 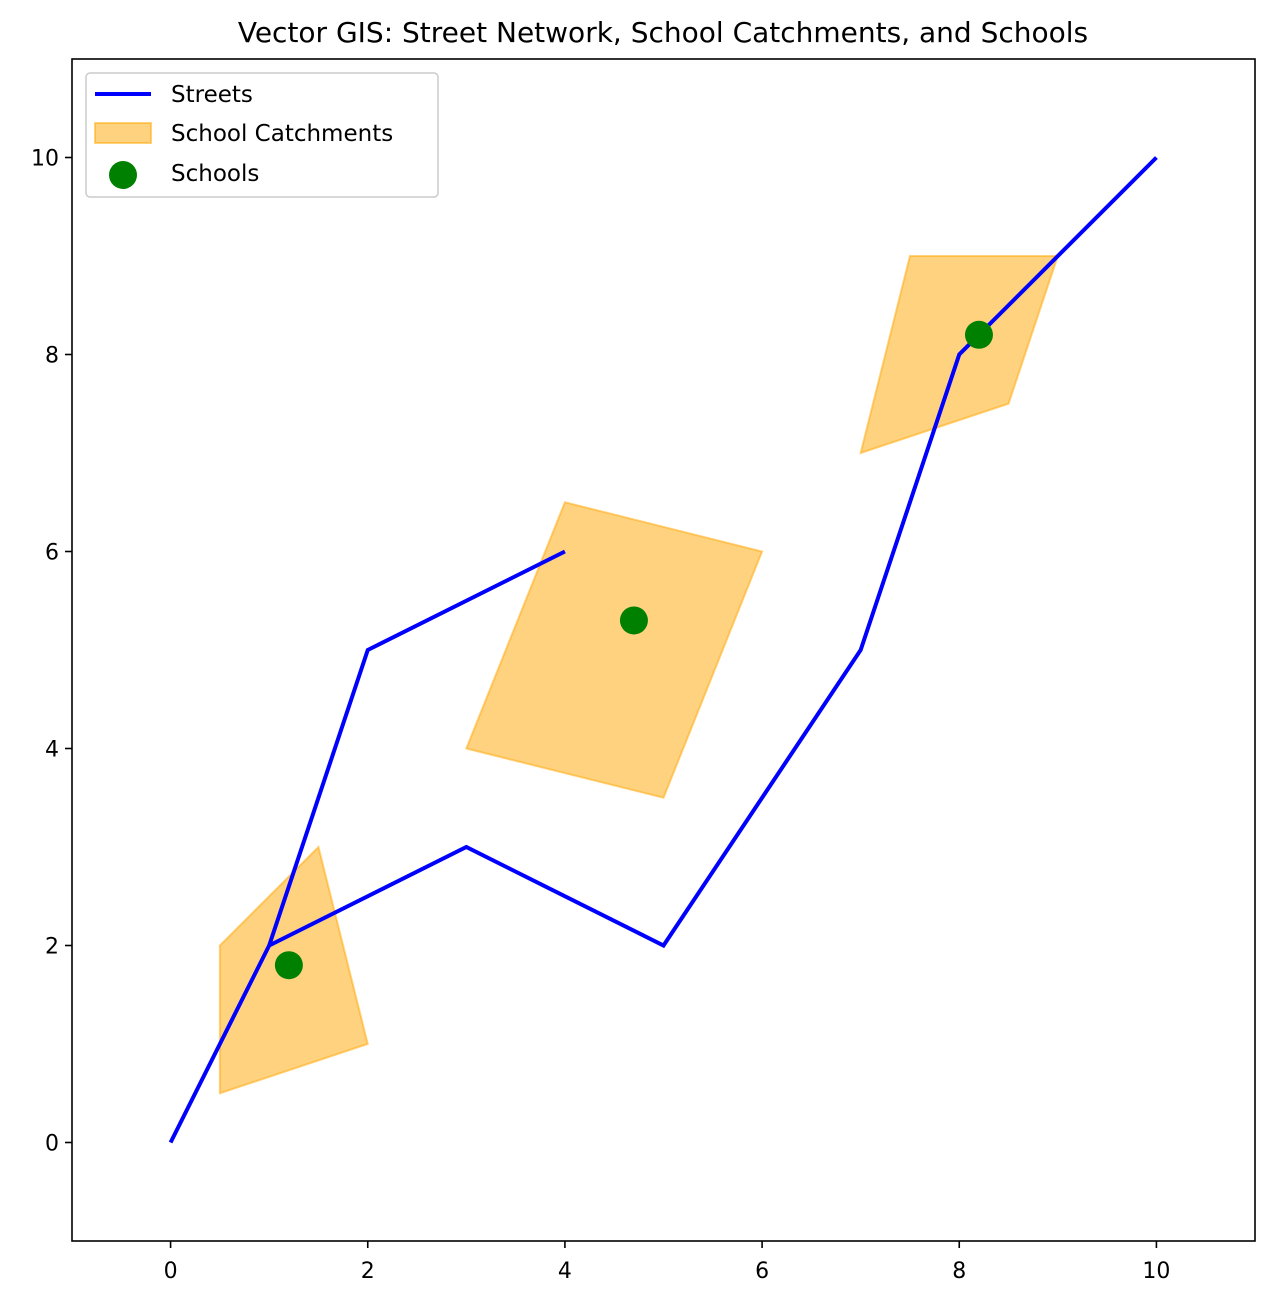 What do you see at coordinates (51, 652) in the screenshot?
I see `y-axis: 0 2 4 6 8 10` at bounding box center [51, 652].